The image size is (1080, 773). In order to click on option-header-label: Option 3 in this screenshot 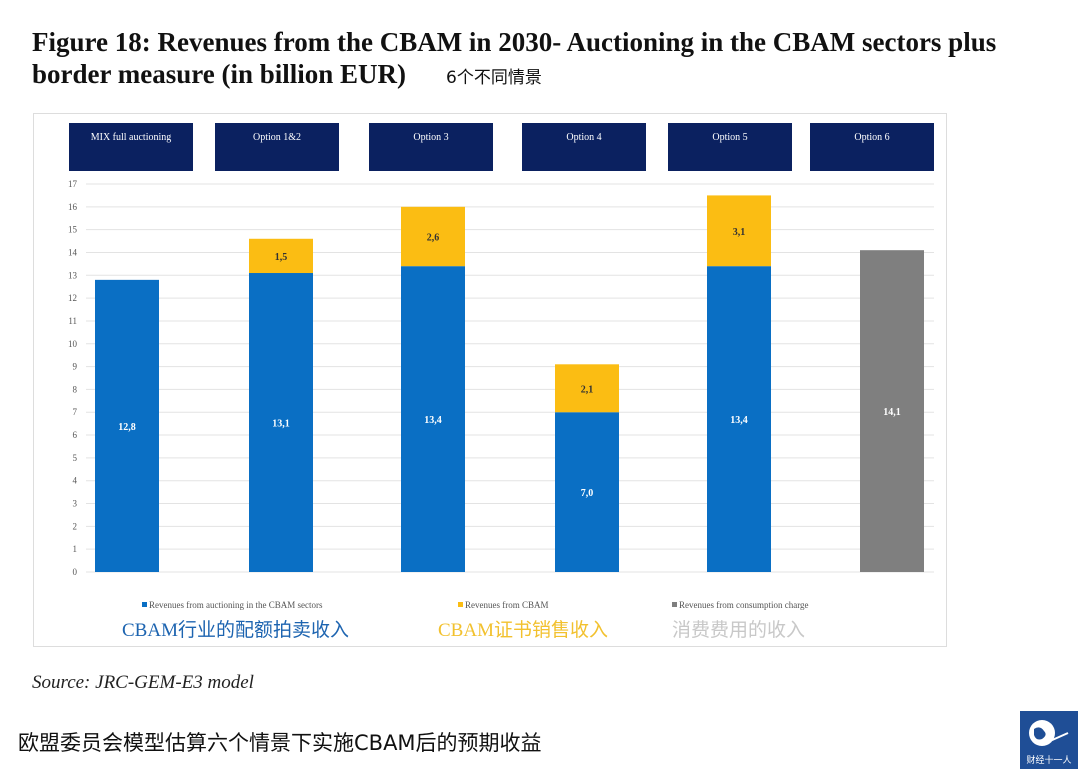, I will do `click(430, 137)`.